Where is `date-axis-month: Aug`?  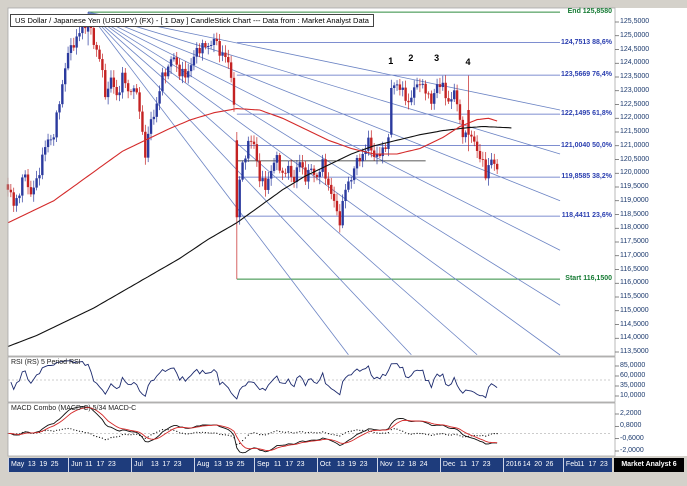 date-axis-month: Aug is located at coordinates (201, 465).